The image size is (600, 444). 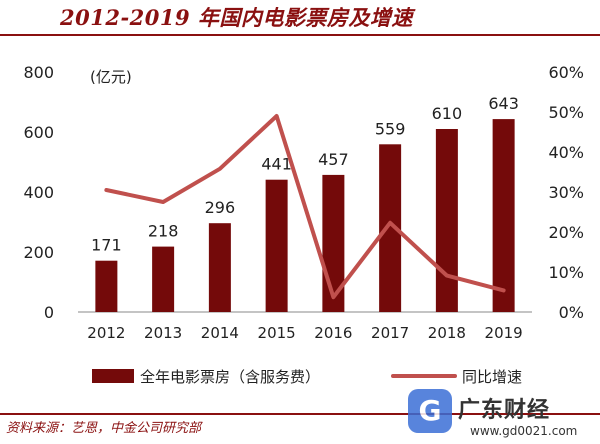 What do you see at coordinates (38, 132) in the screenshot?
I see `y-tick-label: 600` at bounding box center [38, 132].